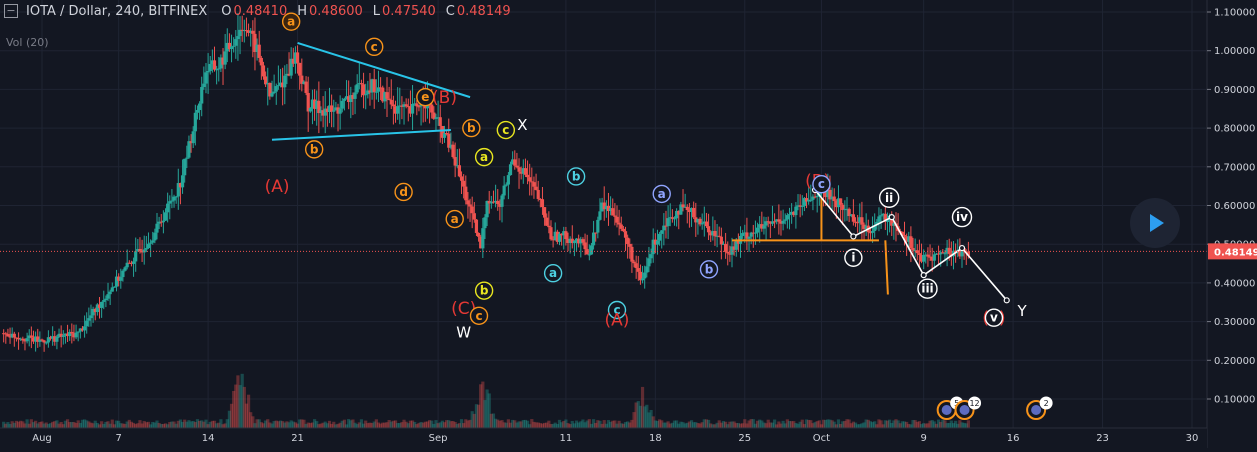 This screenshot has height=452, width=1257. Describe the element at coordinates (1155, 223) in the screenshot. I see `replay-button` at that location.